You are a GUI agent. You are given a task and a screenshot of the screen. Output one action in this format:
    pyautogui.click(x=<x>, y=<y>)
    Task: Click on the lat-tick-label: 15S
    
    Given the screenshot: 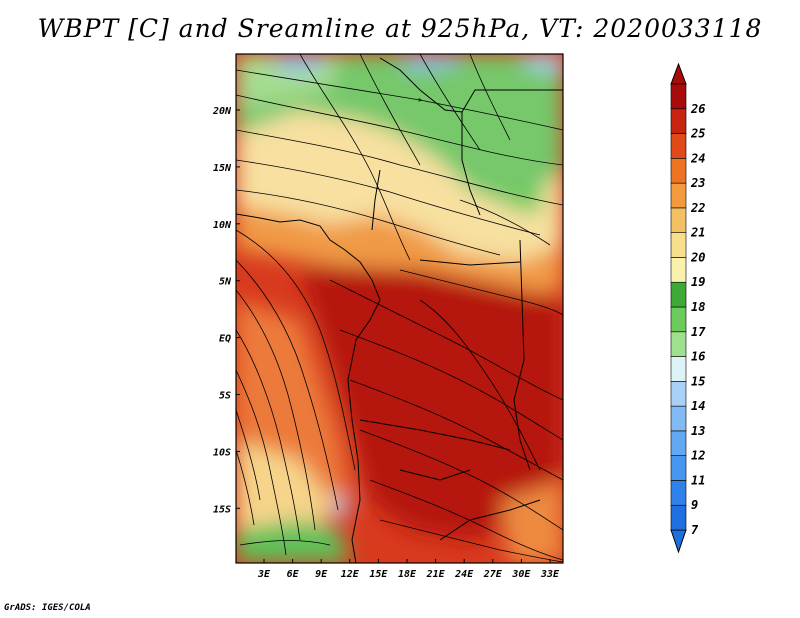 What is the action you would take?
    pyautogui.click(x=222, y=509)
    